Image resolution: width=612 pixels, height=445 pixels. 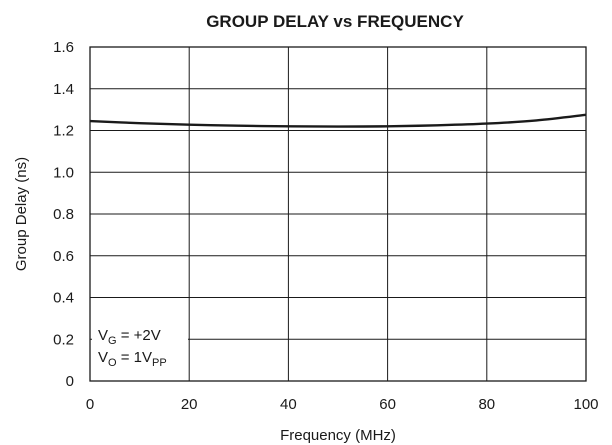 What do you see at coordinates (585, 404) in the screenshot?
I see `x-tick-label: 100` at bounding box center [585, 404].